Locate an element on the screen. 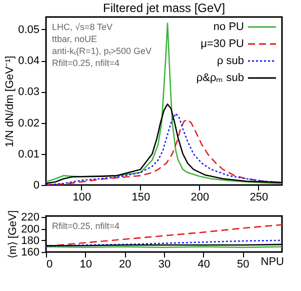 Image resolution: width=301 pixels, height=291 pixels. y-tick-label: 160 is located at coordinates (30, 252).